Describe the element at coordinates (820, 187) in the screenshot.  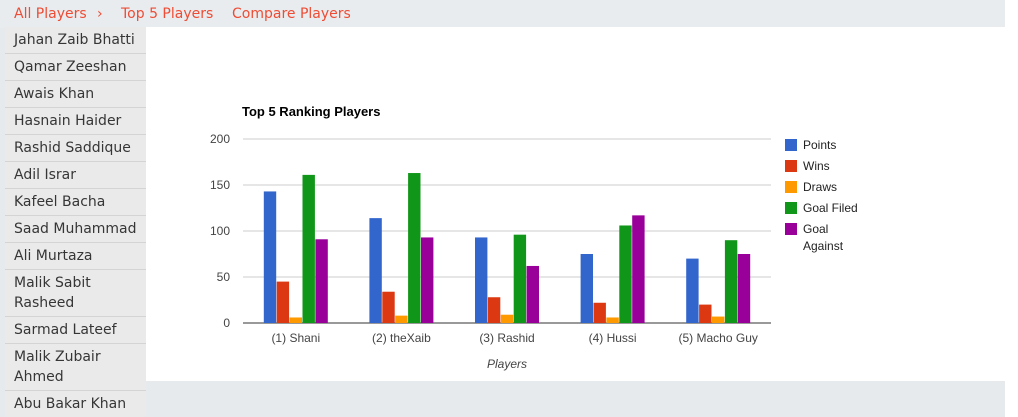
I see `legend-label: Draws` at that location.